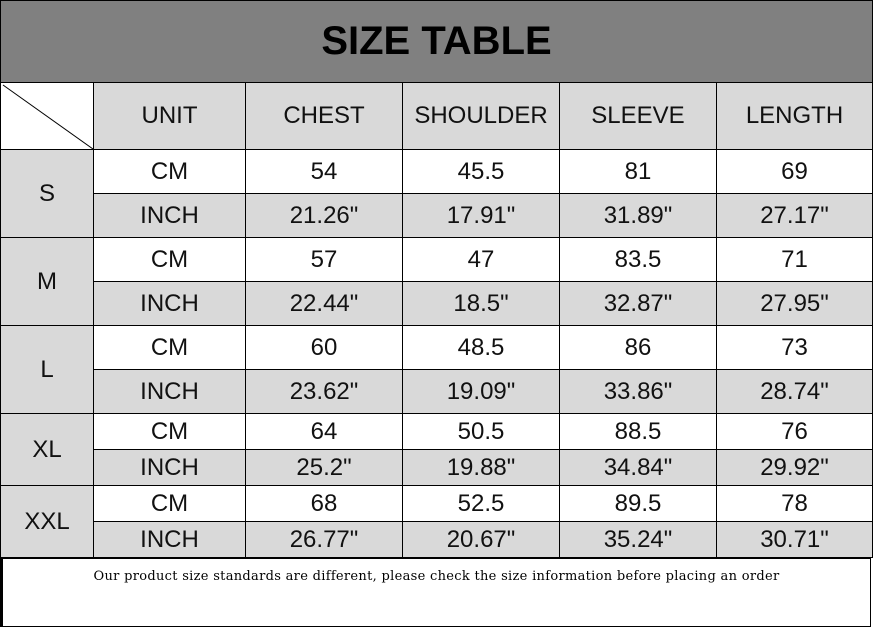 This screenshot has height=629, width=873. I want to click on value-cell: 50.5, so click(481, 431).